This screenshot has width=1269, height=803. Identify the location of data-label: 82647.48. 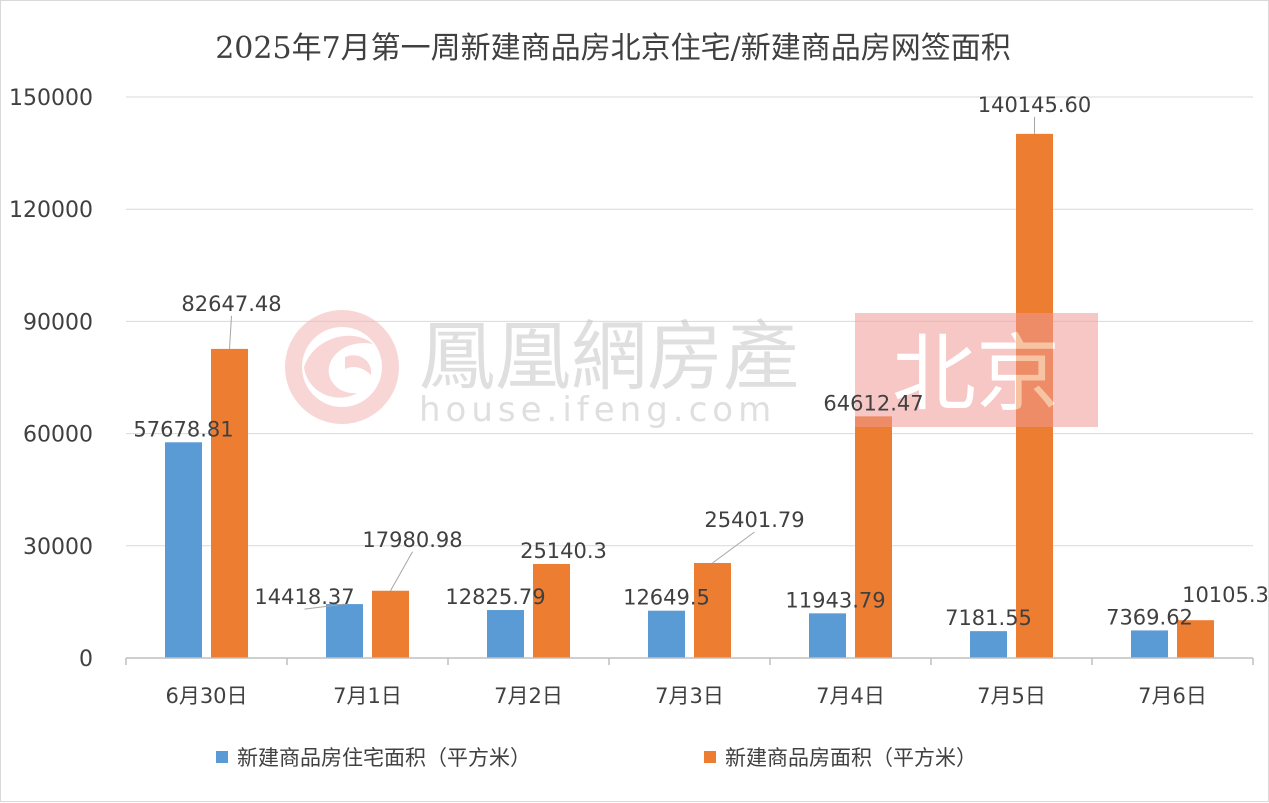
(231, 304).